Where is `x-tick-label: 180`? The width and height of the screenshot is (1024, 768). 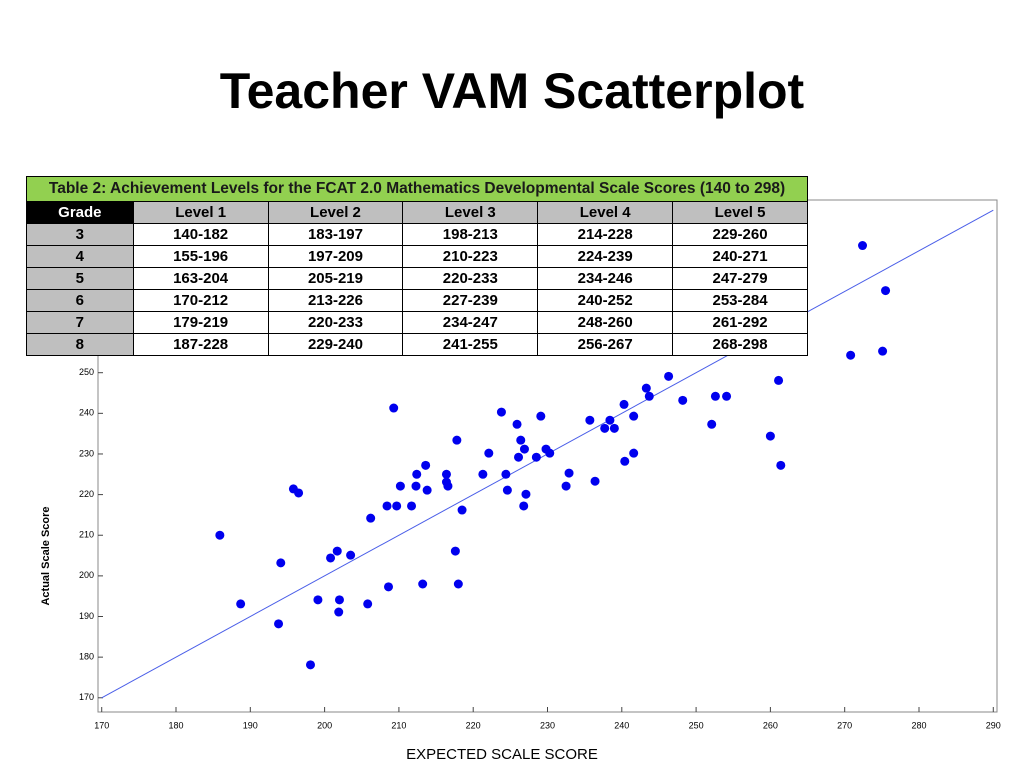 x-tick-label: 180 is located at coordinates (175, 725).